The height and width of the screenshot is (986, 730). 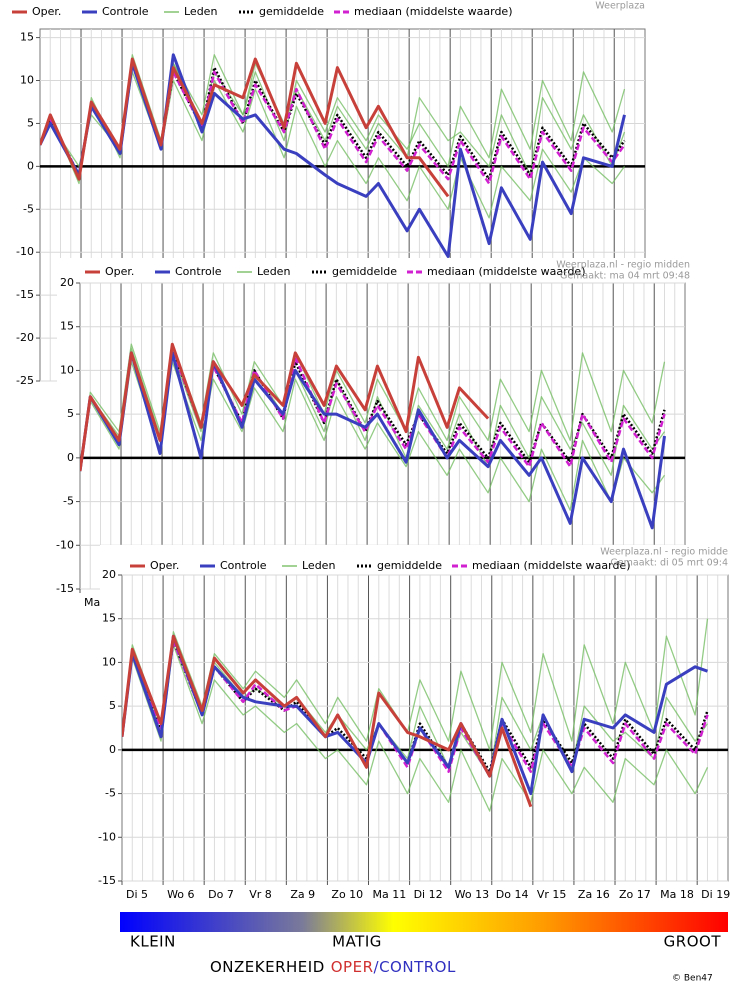 I want to click on footer-caption: ONZEKERHEID OPER/CONTROL, so click(x=333, y=967).